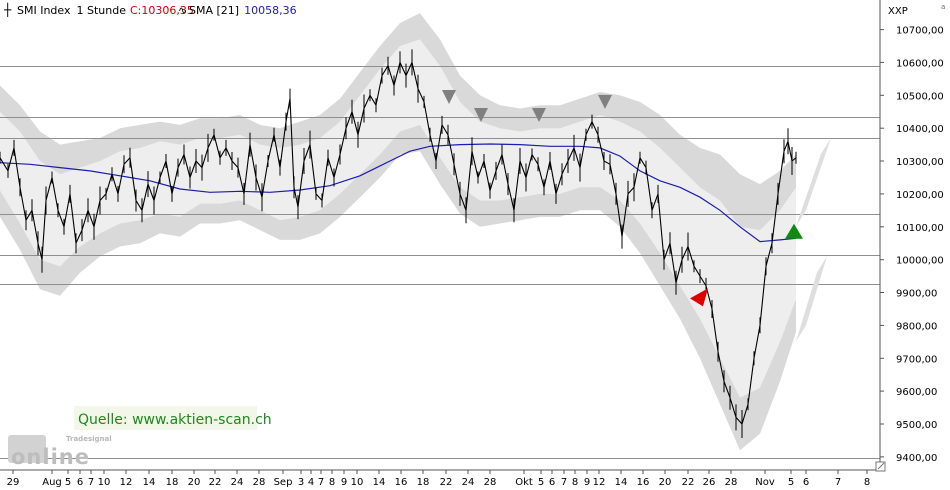  Describe the element at coordinates (89, 439) in the screenshot. I see `logo-top-text: Tradesignal` at that location.